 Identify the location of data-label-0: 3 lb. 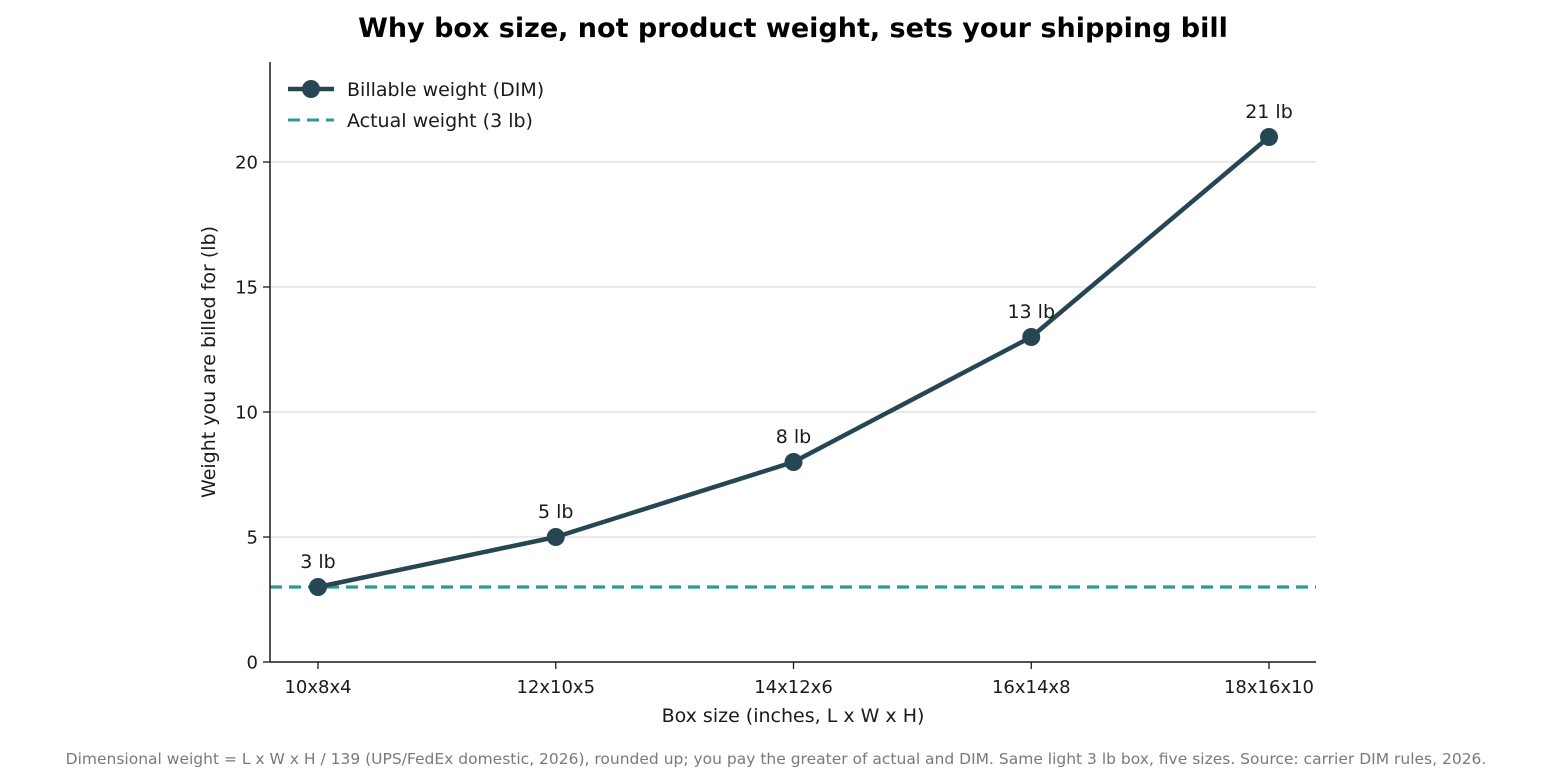
(317, 562).